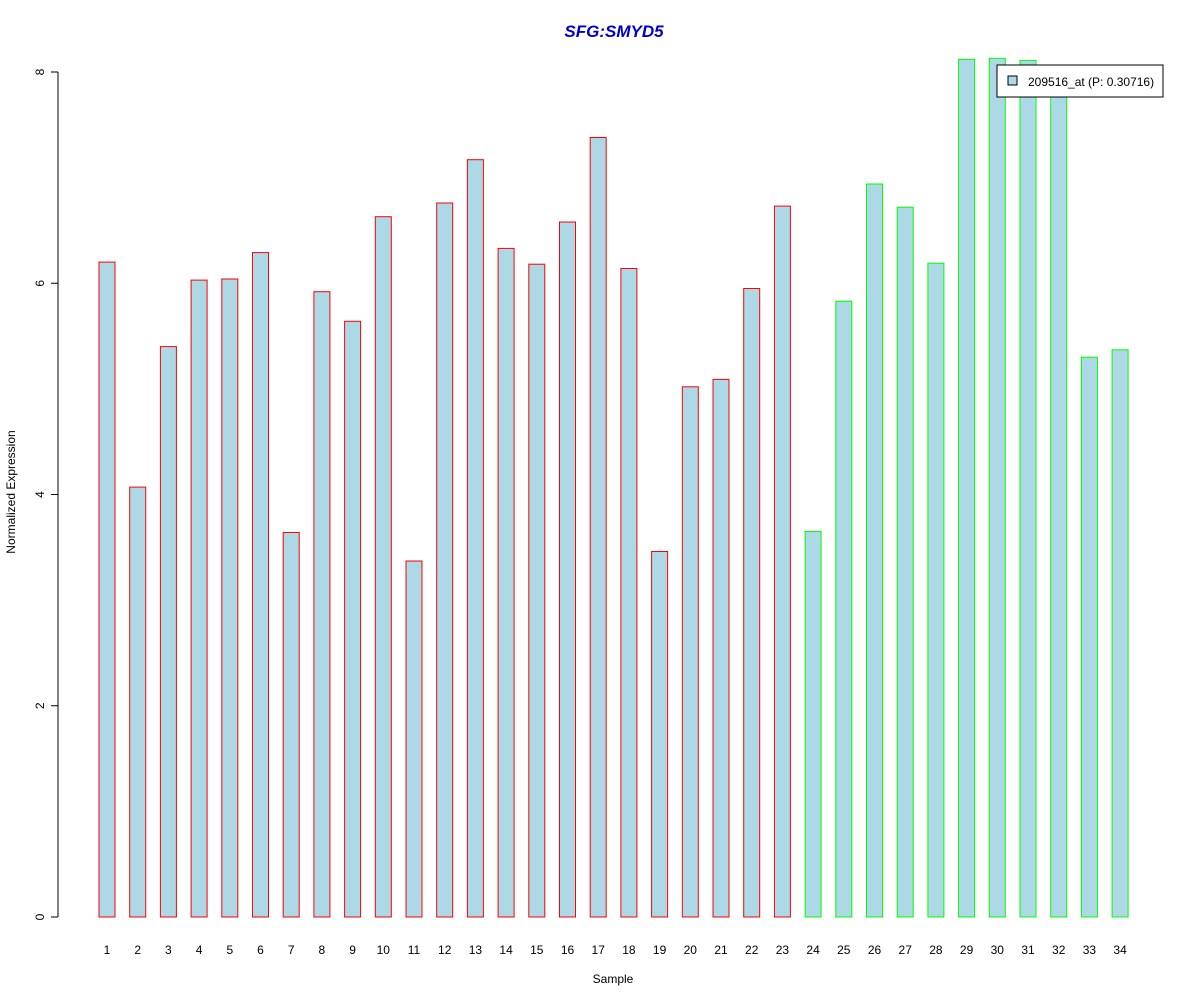 Image resolution: width=1200 pixels, height=1000 pixels. What do you see at coordinates (414, 950) in the screenshot?
I see `x-tick-label: 11` at bounding box center [414, 950].